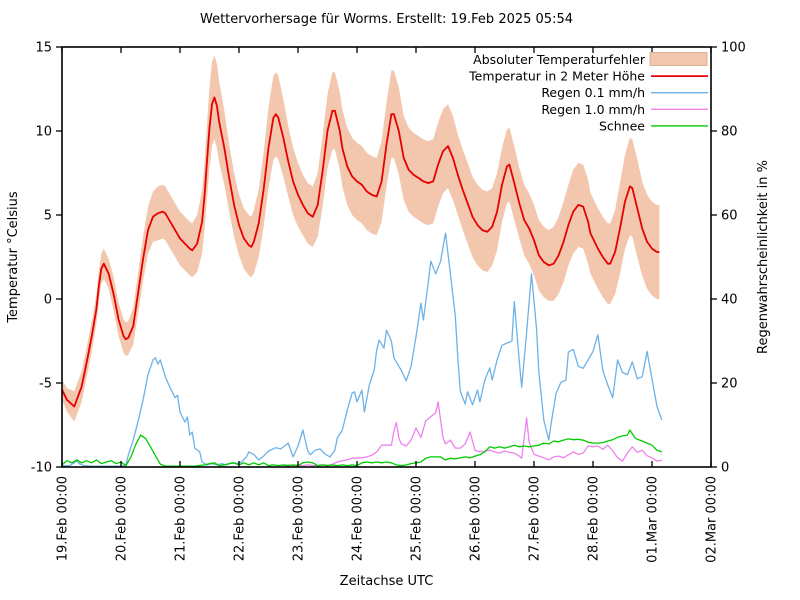  Describe the element at coordinates (45, 384) in the screenshot. I see `y-left-tick-label: -5` at that location.